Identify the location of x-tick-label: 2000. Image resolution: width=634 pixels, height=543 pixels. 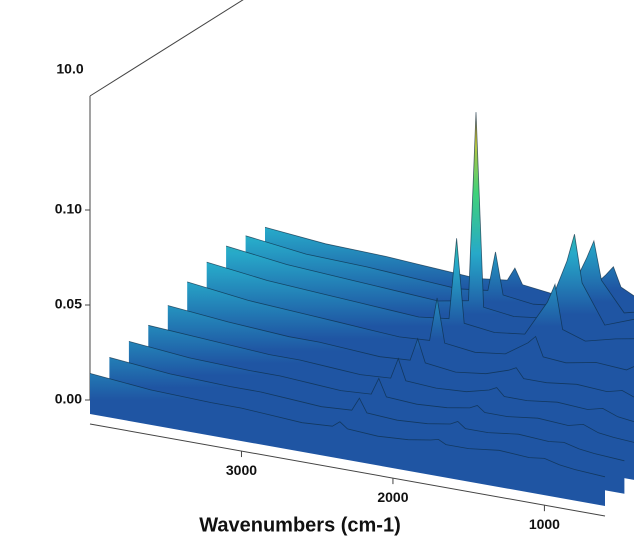
(392, 497).